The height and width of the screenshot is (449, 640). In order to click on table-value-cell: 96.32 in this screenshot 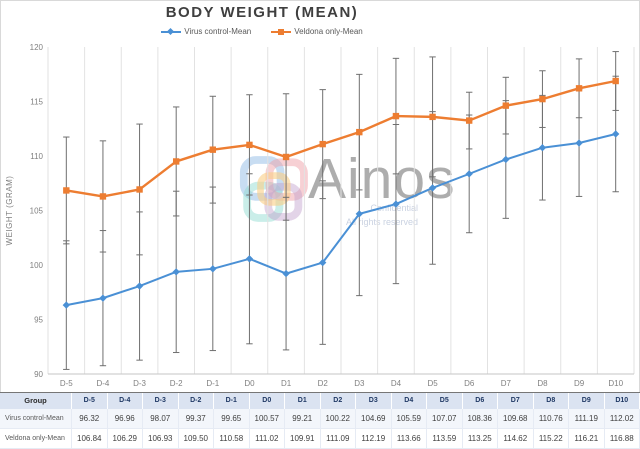, I will do `click(90, 419)`.